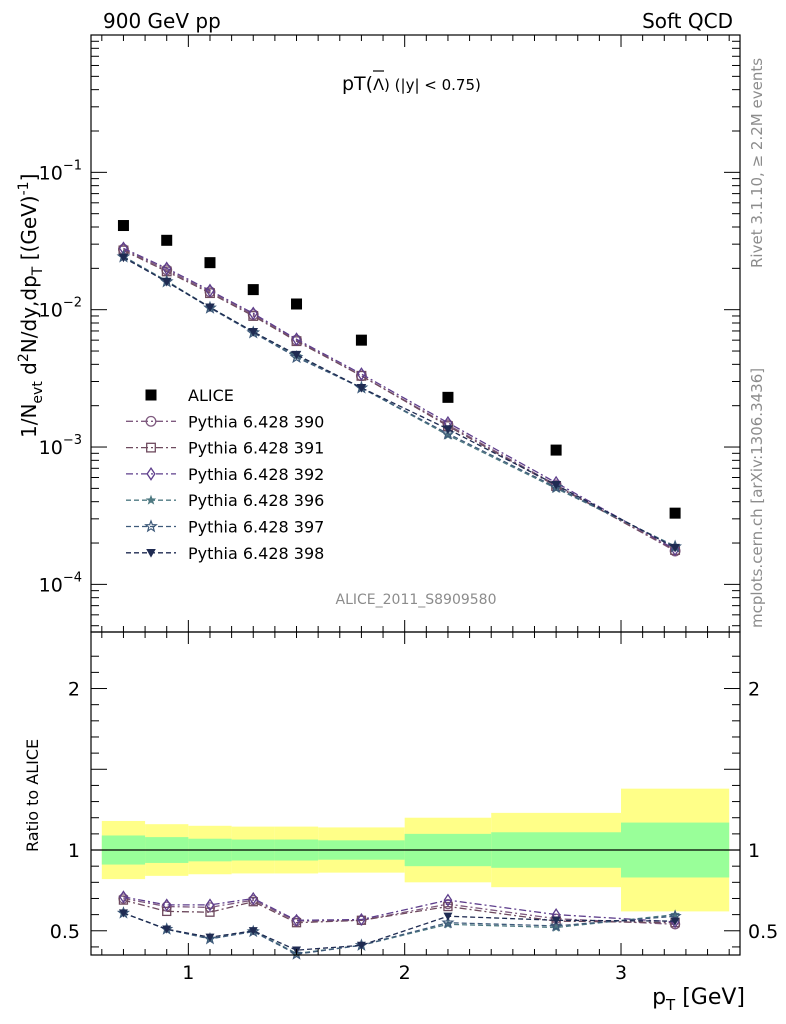 The height and width of the screenshot is (1024, 786). Describe the element at coordinates (763, 932) in the screenshot. I see `ratio-y-tick-label-right: 0.5` at that location.